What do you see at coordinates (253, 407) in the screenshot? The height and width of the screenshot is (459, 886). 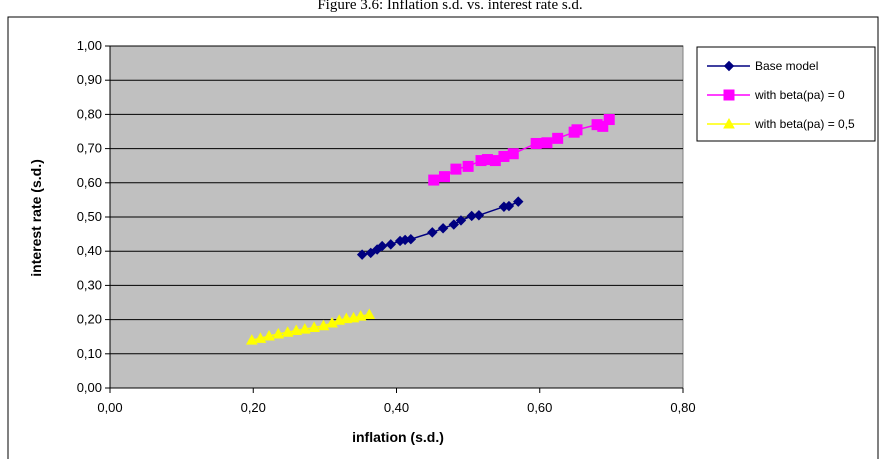 I see `x-tick-label: 0,20` at bounding box center [253, 407].